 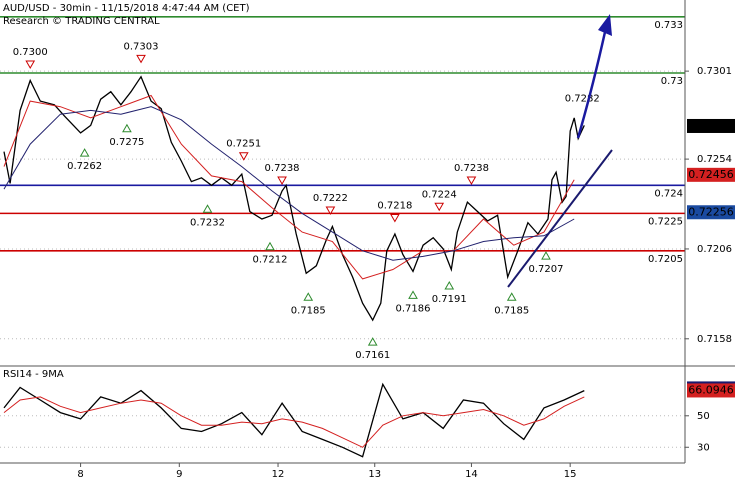 What do you see at coordinates (394, 205) in the screenshot?
I see `high-label: 0.7218` at bounding box center [394, 205].